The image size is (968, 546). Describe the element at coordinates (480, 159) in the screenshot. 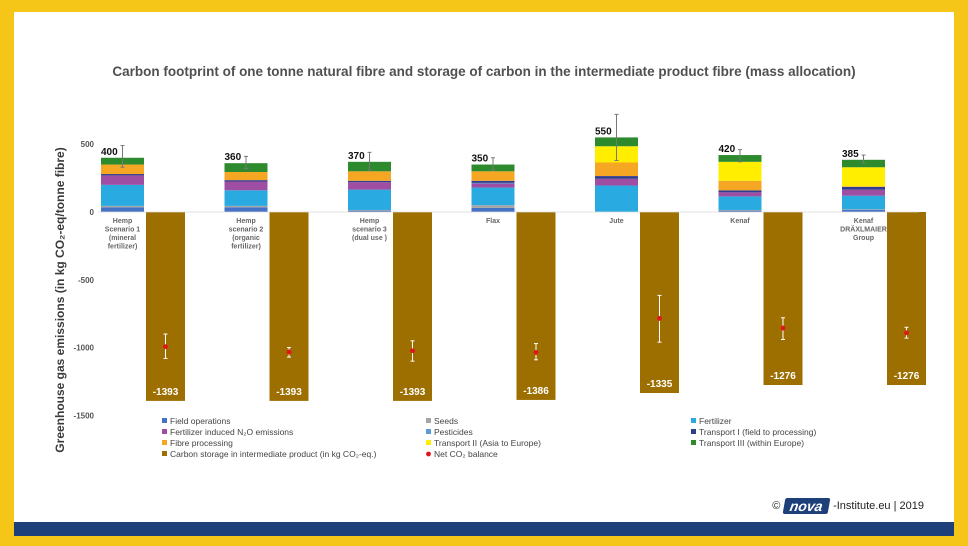

I see `total-label: 350` at that location.